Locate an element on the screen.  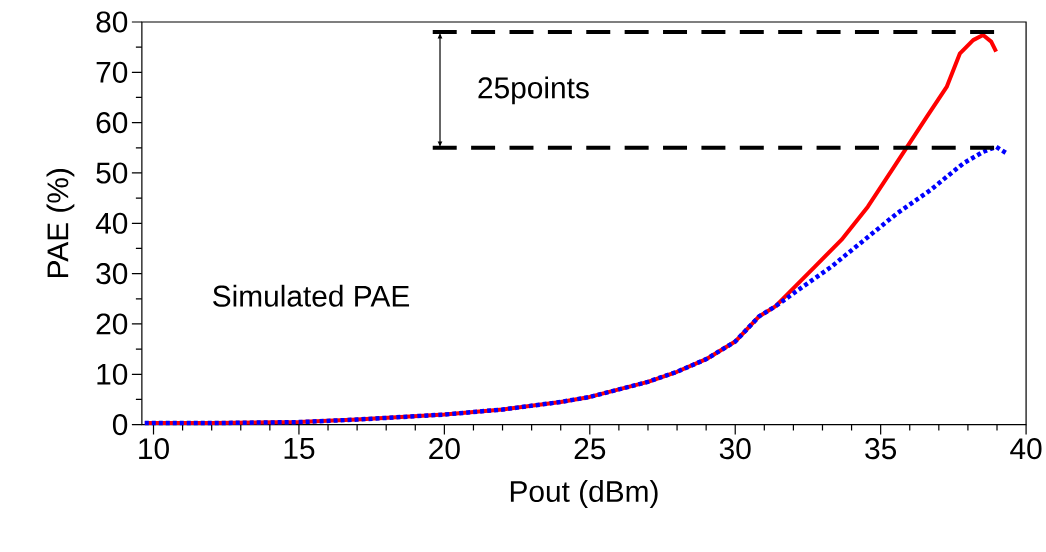
y-tick-label: 20 is located at coordinates (112, 324).